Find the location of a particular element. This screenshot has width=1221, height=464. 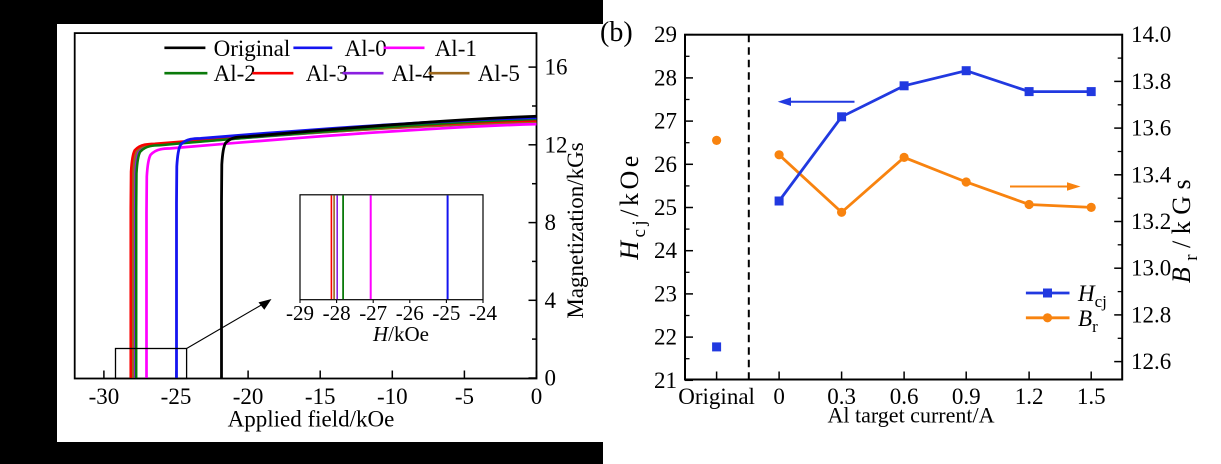

svg-text: Br is located at coordinates (1088, 321).